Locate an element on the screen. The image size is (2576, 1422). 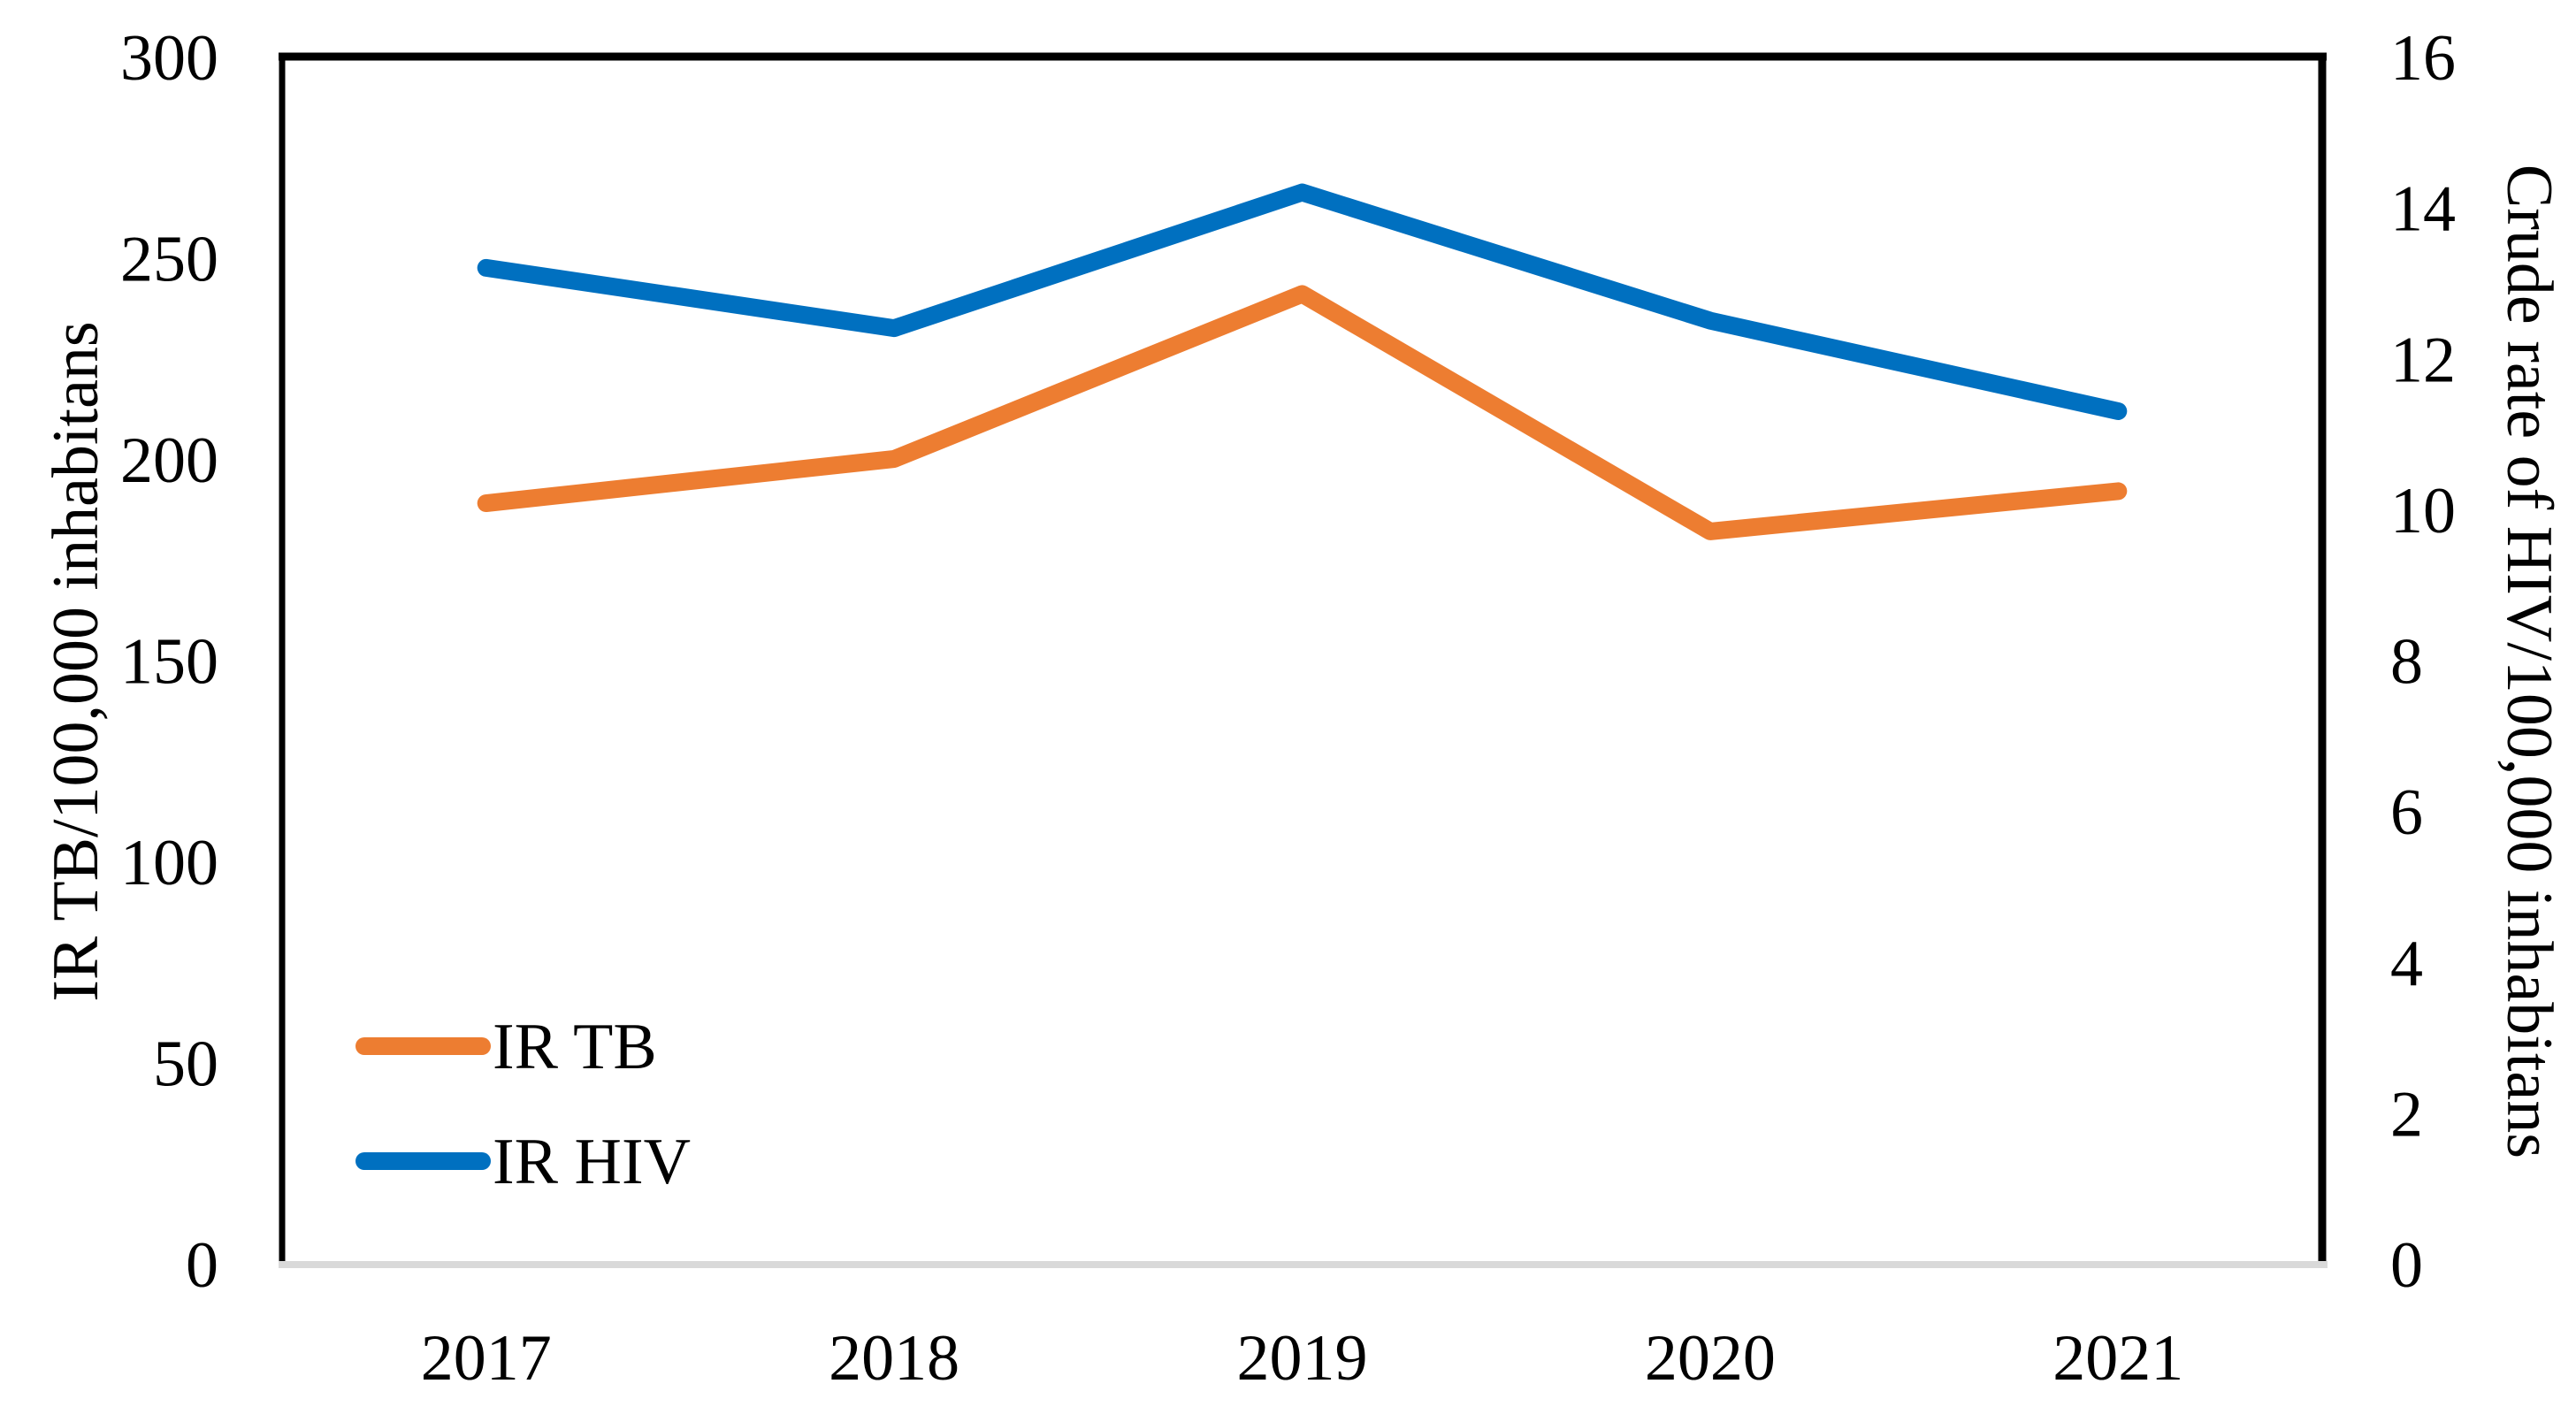
x-axis-tick-label-2020: 2020 is located at coordinates (1711, 1358).